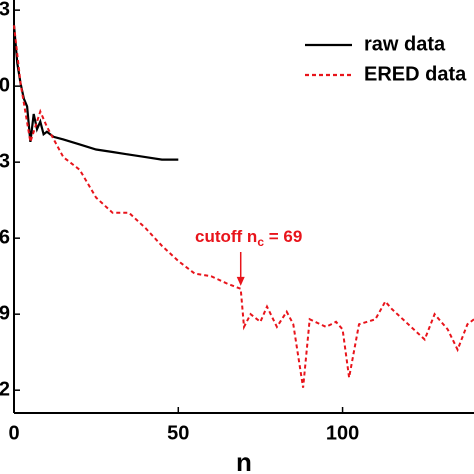  I want to click on legend-label: raw data, so click(405, 44).